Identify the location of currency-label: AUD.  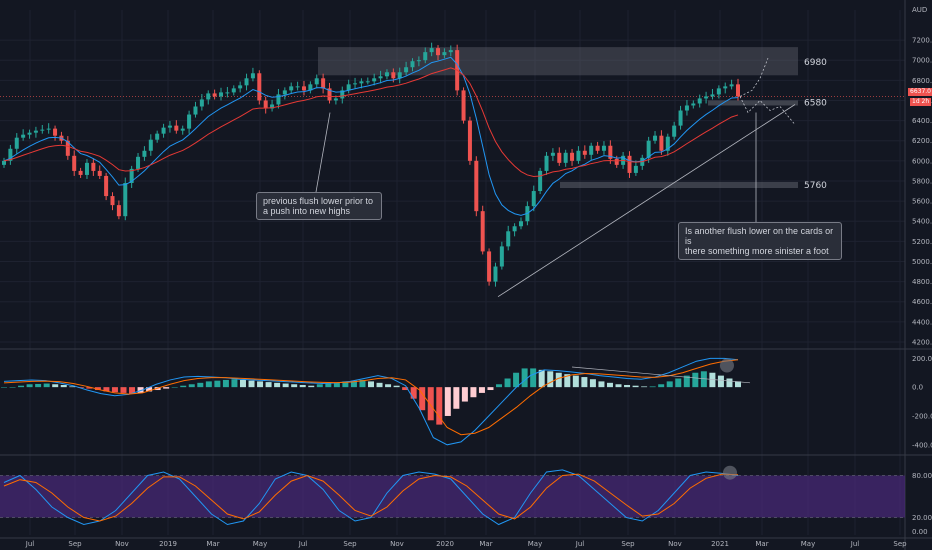
(919, 10).